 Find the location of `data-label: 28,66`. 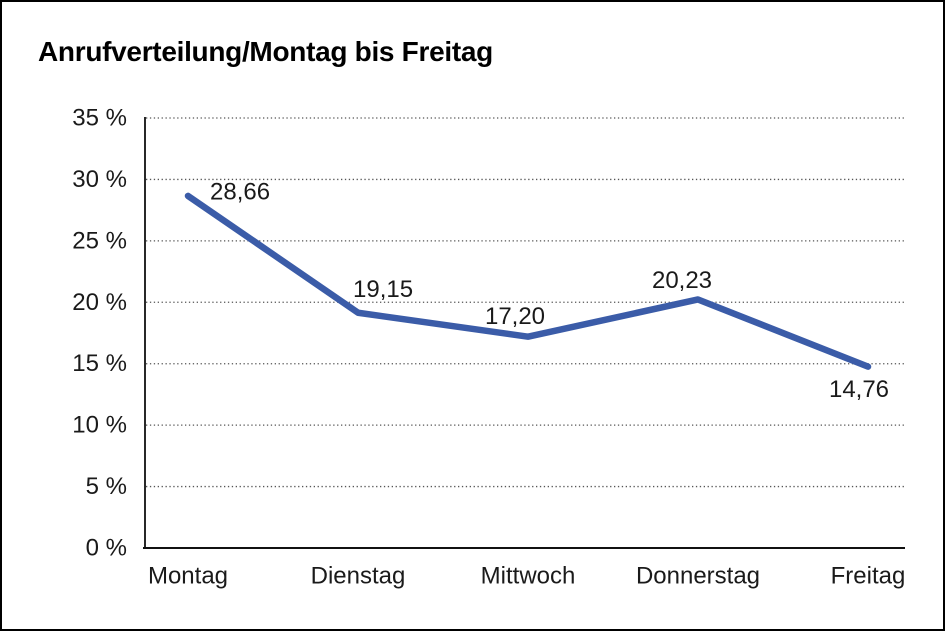

data-label: 28,66 is located at coordinates (240, 191).